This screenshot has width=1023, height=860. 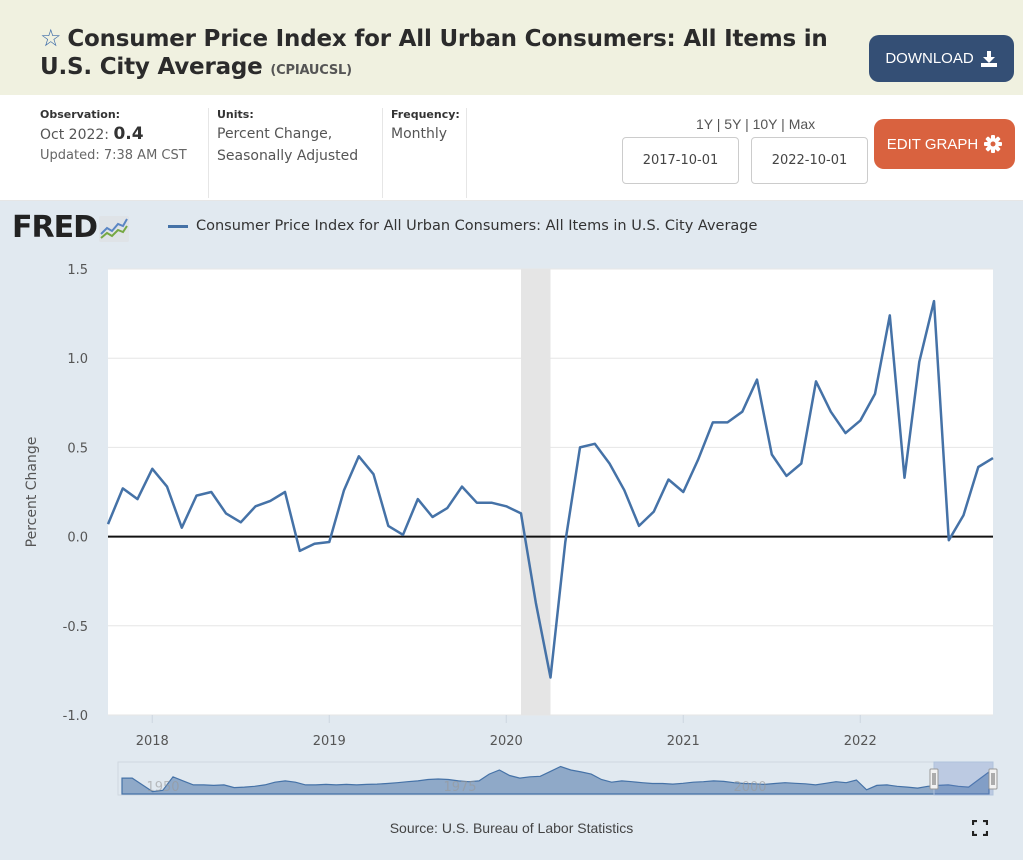 I want to click on start-date-input: 2017-10-01, so click(x=680, y=160).